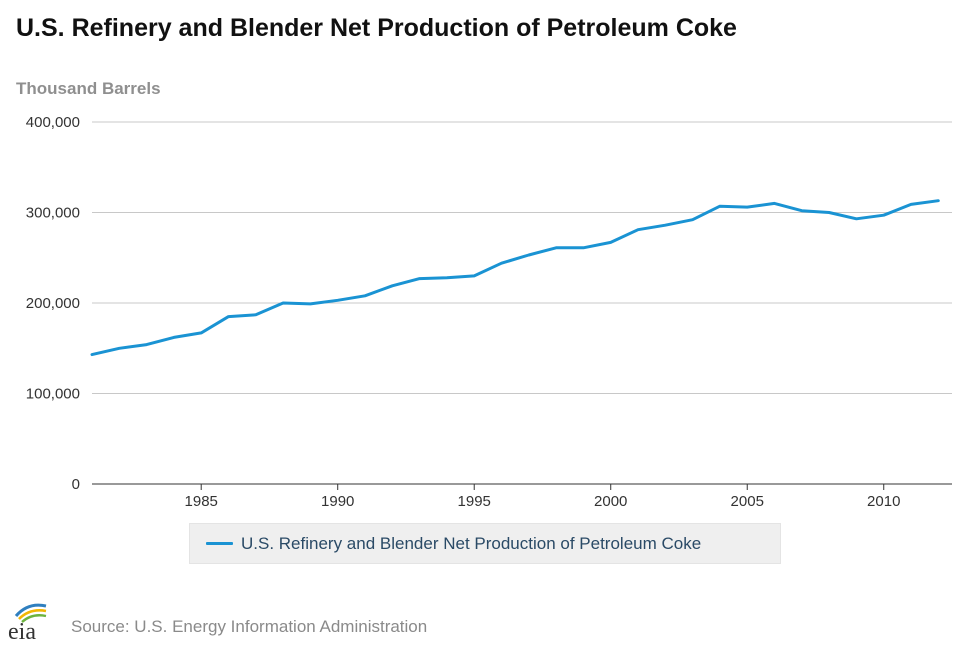 This screenshot has width=970, height=647. What do you see at coordinates (53, 213) in the screenshot?
I see `y-tick-label: 300,000` at bounding box center [53, 213].